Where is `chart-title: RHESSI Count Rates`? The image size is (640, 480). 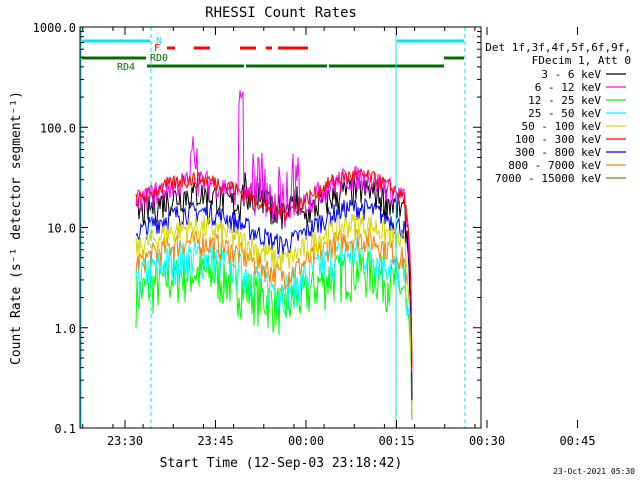 chart-title: RHESSI Count Rates is located at coordinates (281, 13).